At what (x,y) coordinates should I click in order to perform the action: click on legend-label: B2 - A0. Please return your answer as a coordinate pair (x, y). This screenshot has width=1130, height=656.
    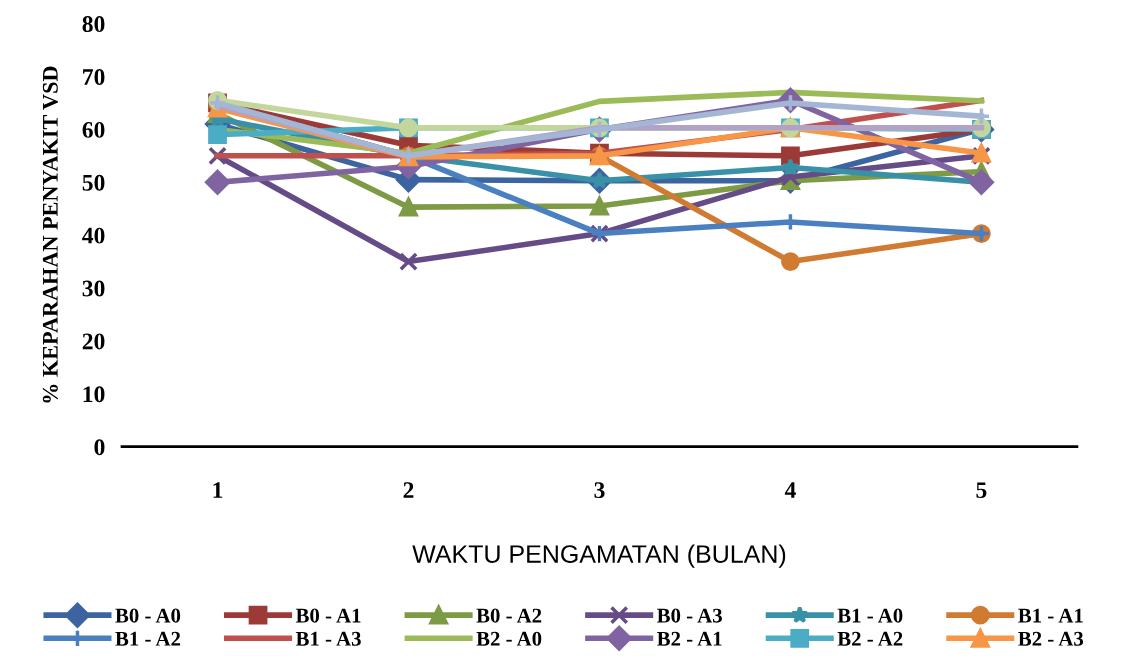
    Looking at the image, I should click on (509, 638).